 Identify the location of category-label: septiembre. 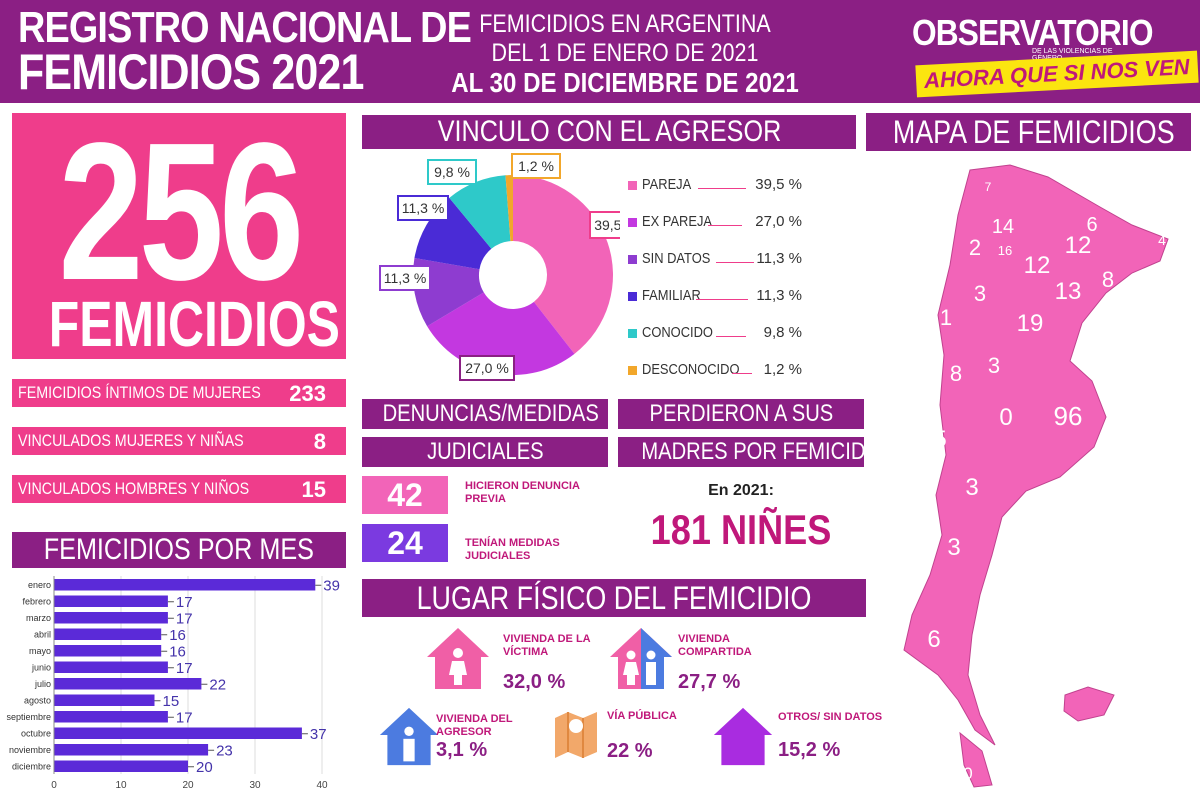
(28, 717).